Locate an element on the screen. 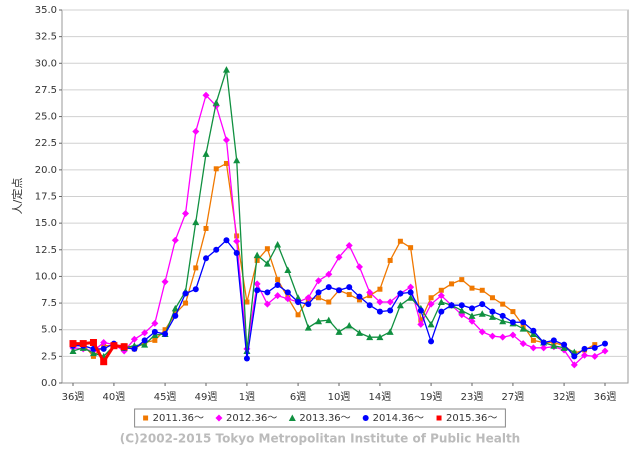  y-tick-label: 2.5 is located at coordinates (49, 356).